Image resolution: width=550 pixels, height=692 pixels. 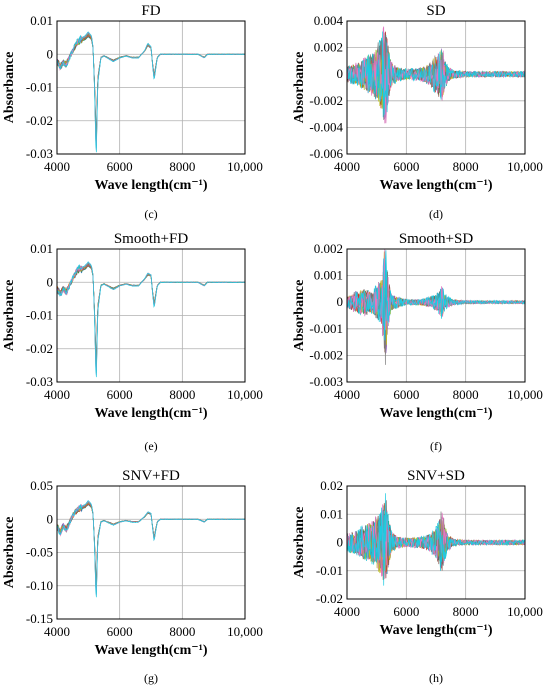 I want to click on panel-caption: (h), so click(x=436, y=678).